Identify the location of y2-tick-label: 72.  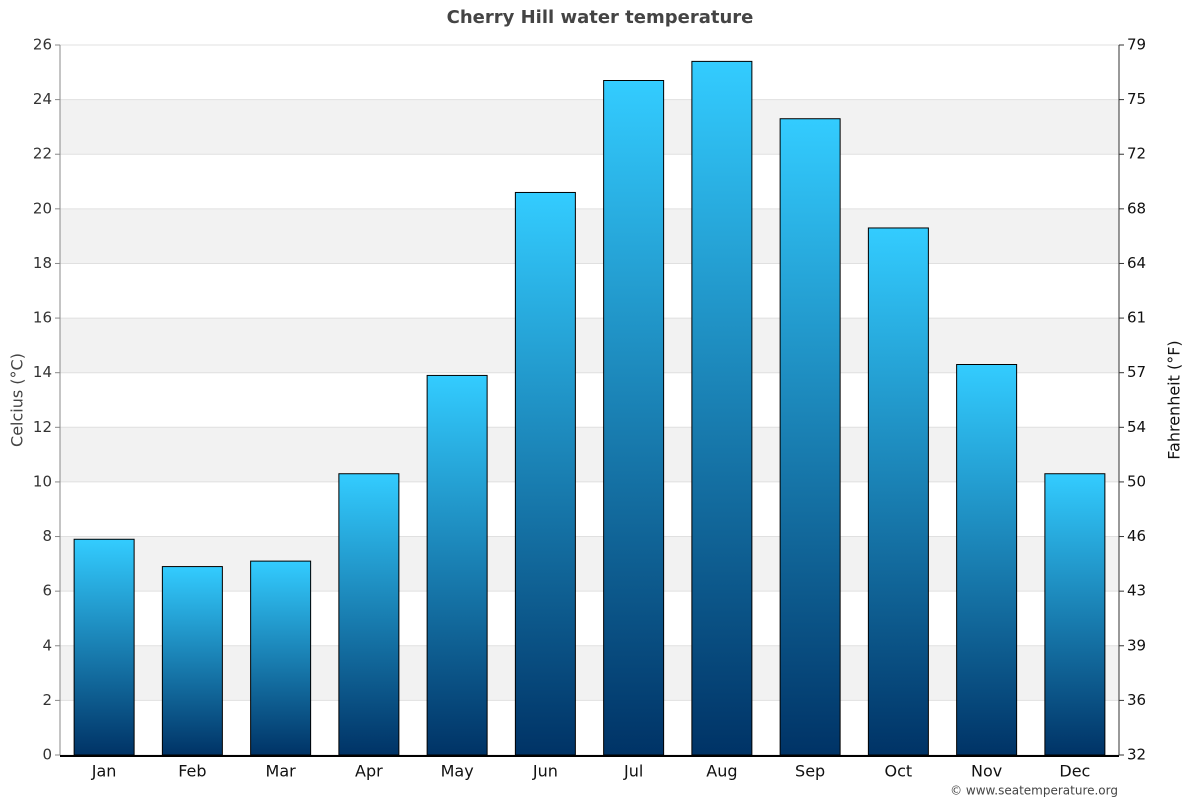
(1136, 154).